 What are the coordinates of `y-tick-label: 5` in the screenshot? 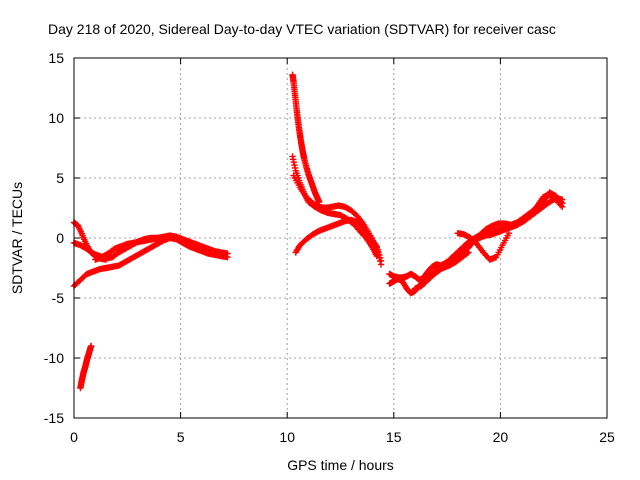 It's located at (60, 178).